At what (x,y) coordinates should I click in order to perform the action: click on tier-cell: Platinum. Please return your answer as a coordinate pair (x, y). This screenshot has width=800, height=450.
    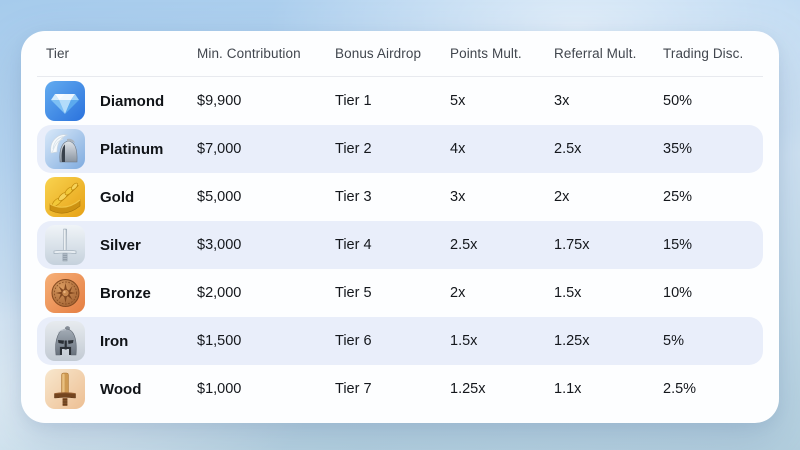
    Looking at the image, I should click on (121, 149).